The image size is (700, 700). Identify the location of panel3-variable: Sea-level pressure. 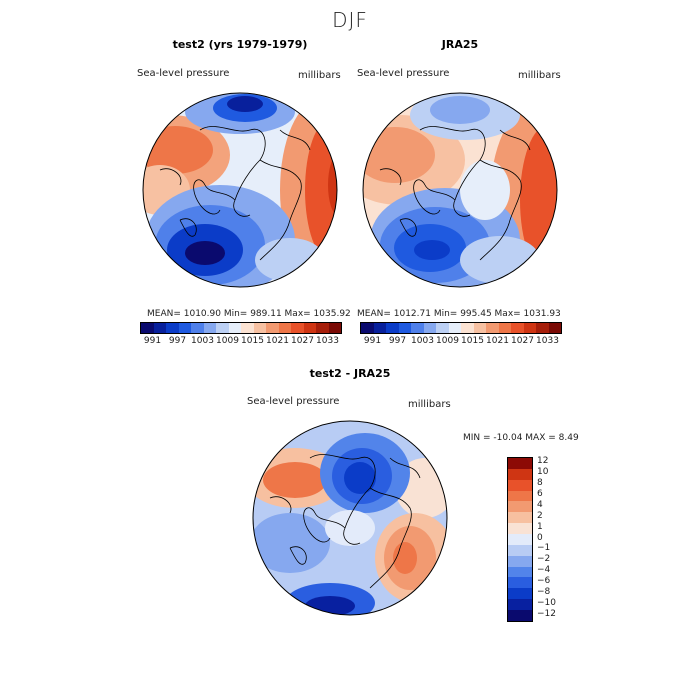
(293, 401).